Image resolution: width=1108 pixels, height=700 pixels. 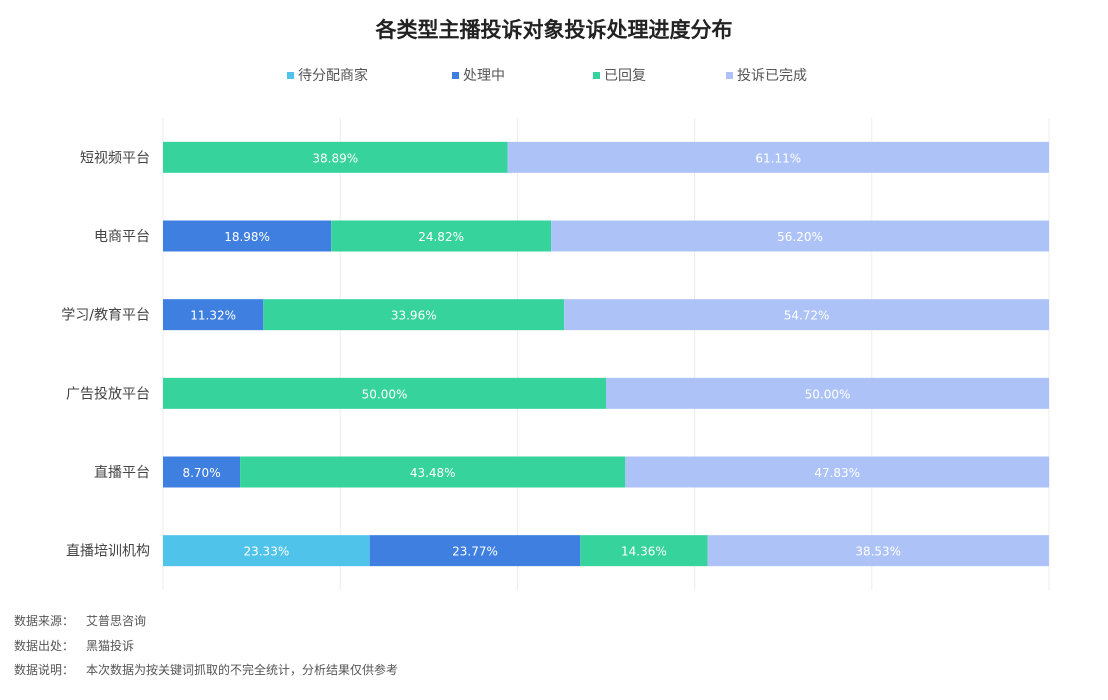 I want to click on footer-origin-label: 数据出处：, so click(x=44, y=646).